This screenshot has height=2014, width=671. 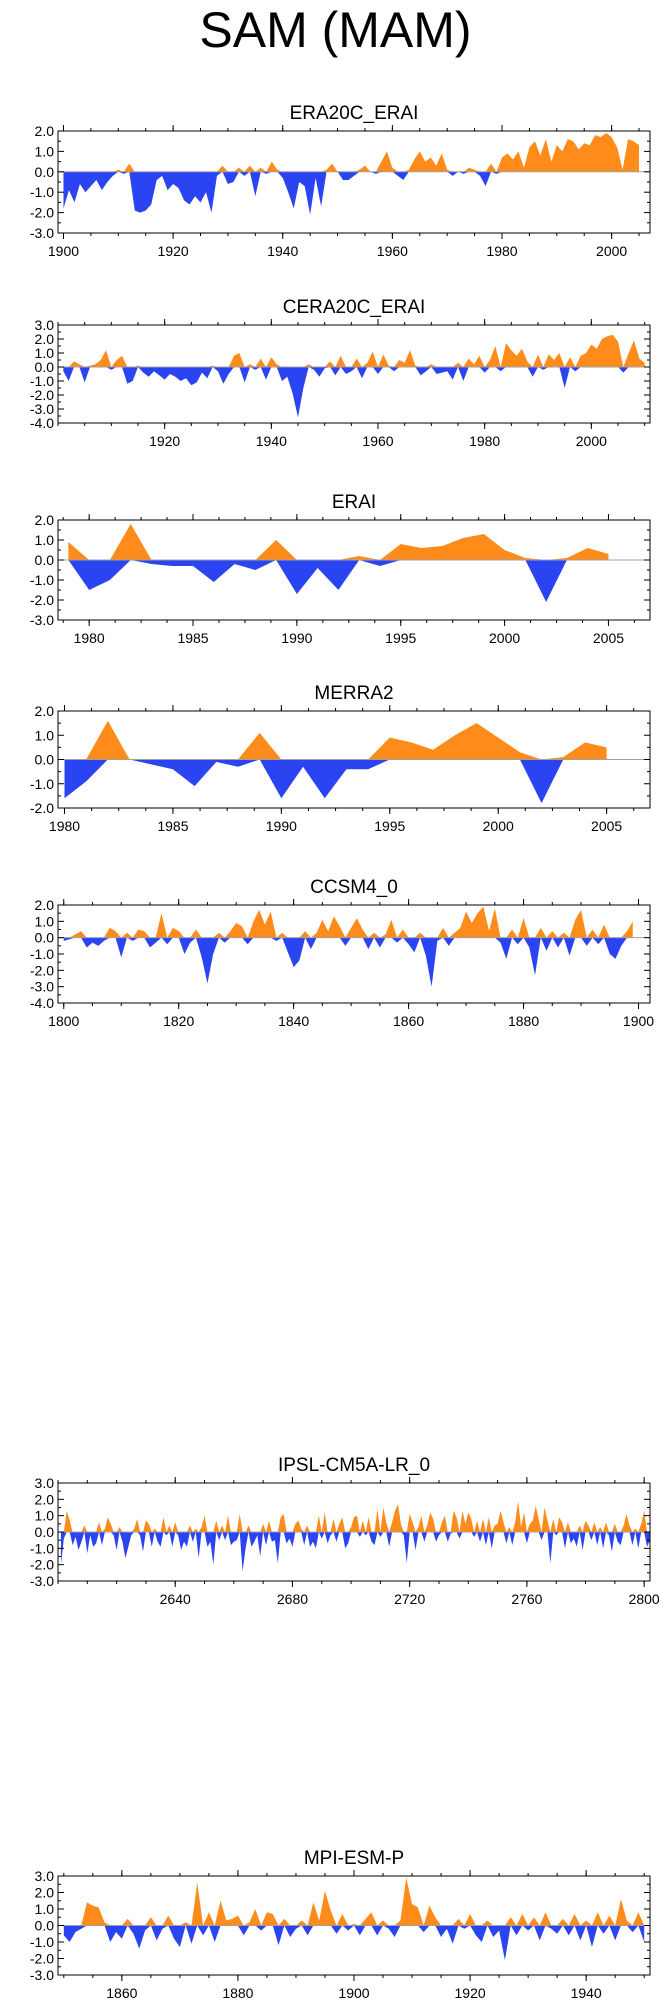 I want to click on x-tick-label: 1820, so click(x=178, y=1021).